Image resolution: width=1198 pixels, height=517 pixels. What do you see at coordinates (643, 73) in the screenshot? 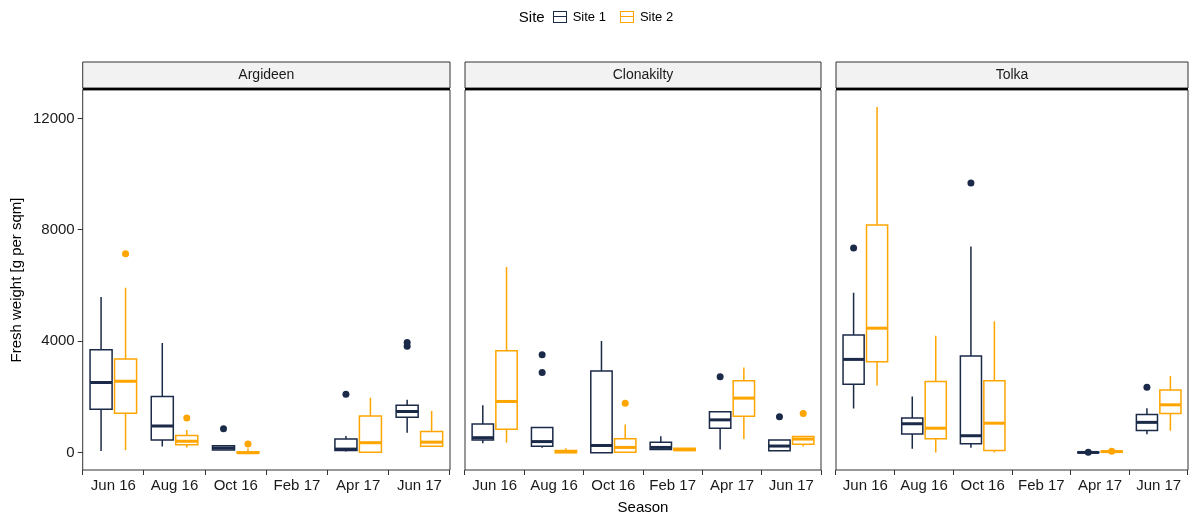
I see `chart-title: Clonakilty` at bounding box center [643, 73].